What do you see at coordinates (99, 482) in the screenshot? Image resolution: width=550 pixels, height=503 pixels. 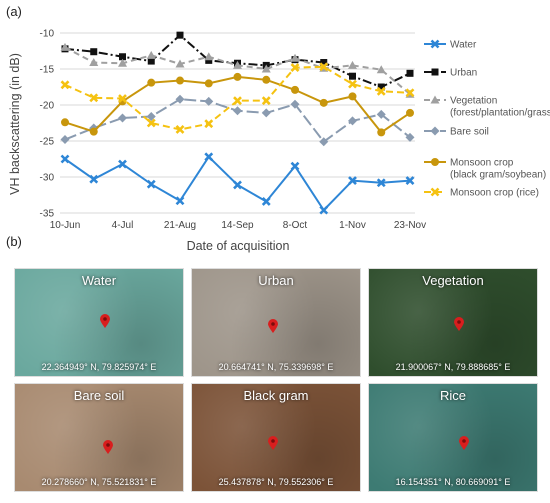 I see `tile-coordinates: 20.278660° N, 75.521831° E` at bounding box center [99, 482].